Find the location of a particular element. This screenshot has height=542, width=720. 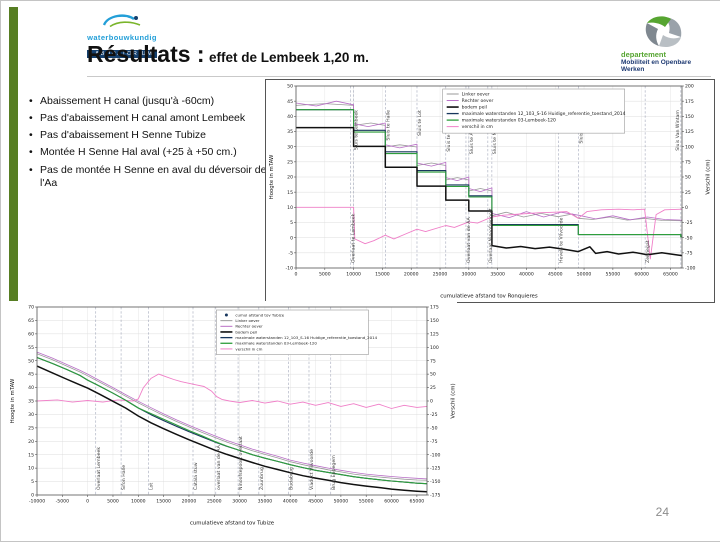

waterbouwkundig-logo: waterbouwkundig LABORATORIUM is located at coordinates (122, 36).